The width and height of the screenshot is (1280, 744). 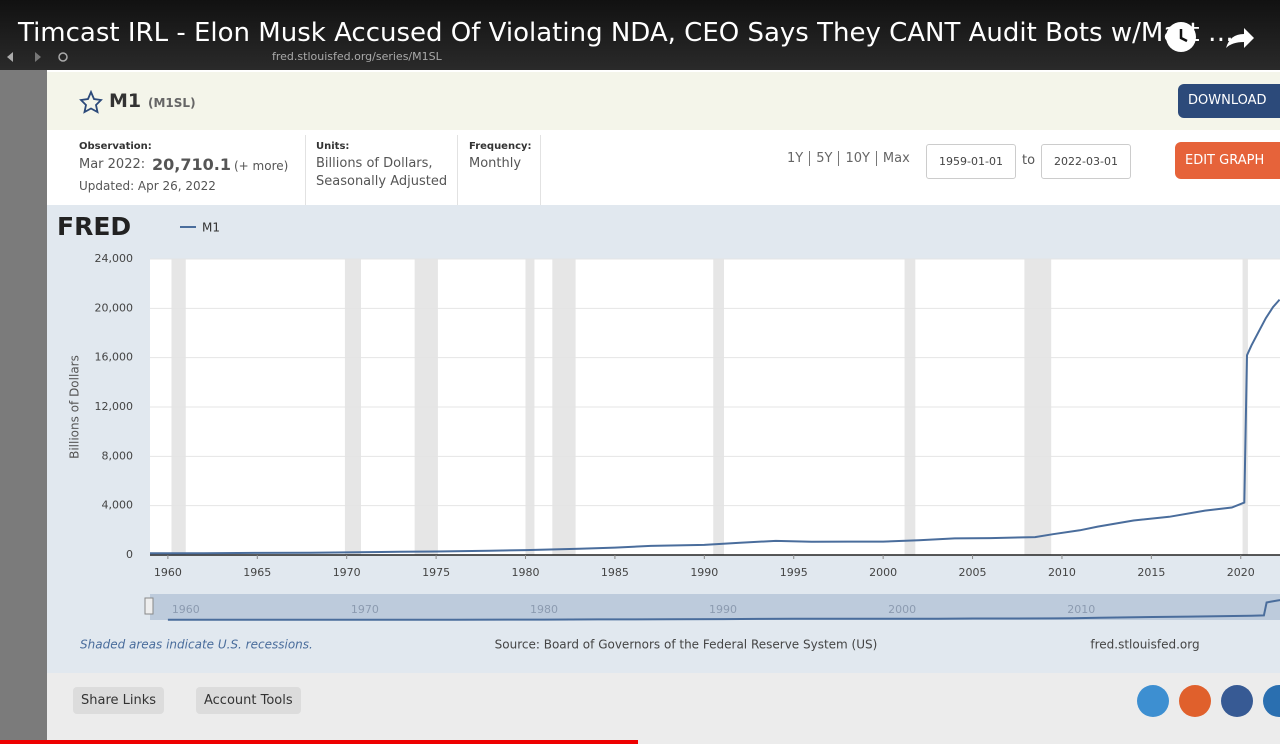 What do you see at coordinates (1151, 572) in the screenshot?
I see `x-tick-label: 2015` at bounding box center [1151, 572].